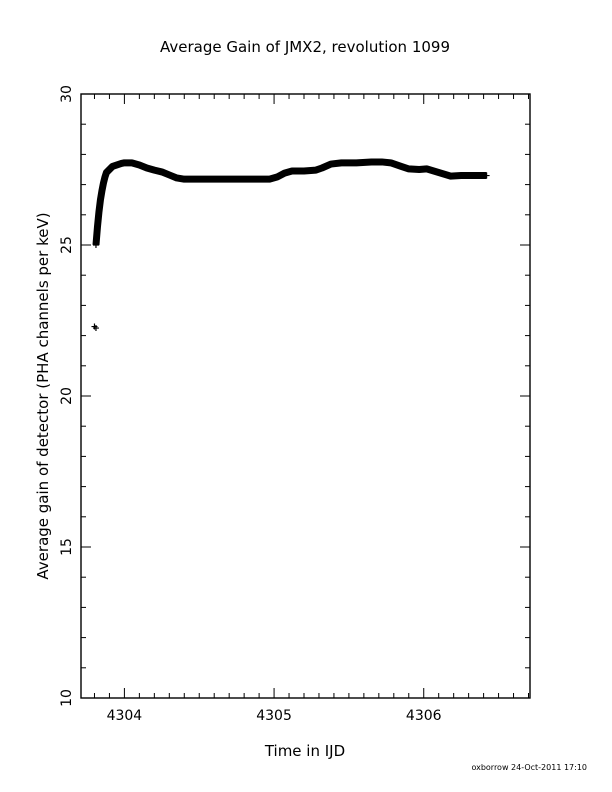 This screenshot has width=612, height=792. Describe the element at coordinates (289, 202) in the screenshot. I see `data-trace` at that location.